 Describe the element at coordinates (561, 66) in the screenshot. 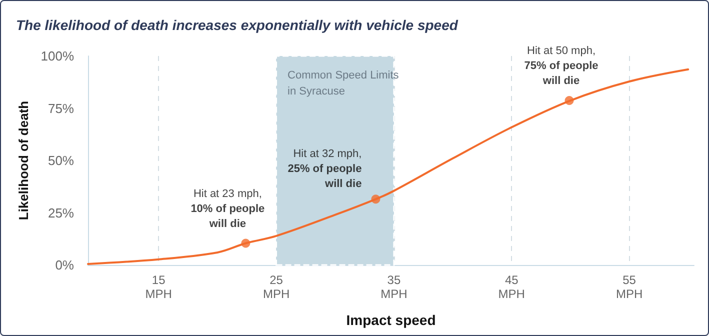

I see `annotation: Hit at 50 mph, 75% of people will die` at that location.